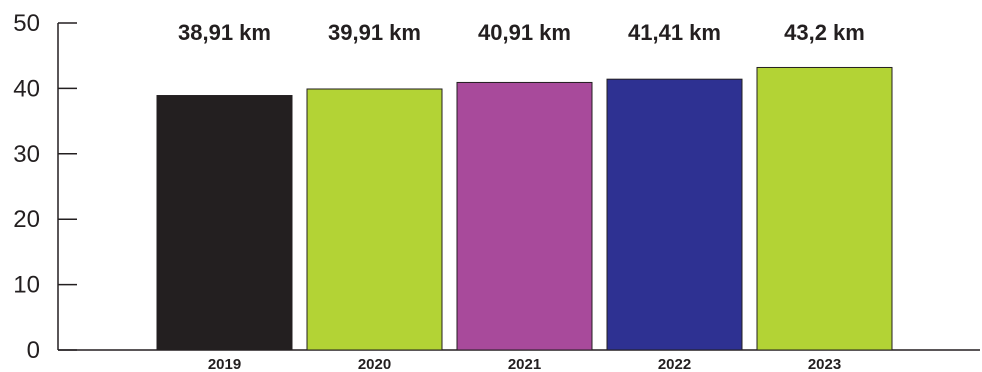 The height and width of the screenshot is (372, 982). Describe the element at coordinates (824, 364) in the screenshot. I see `x-tick-label: 2023` at that location.